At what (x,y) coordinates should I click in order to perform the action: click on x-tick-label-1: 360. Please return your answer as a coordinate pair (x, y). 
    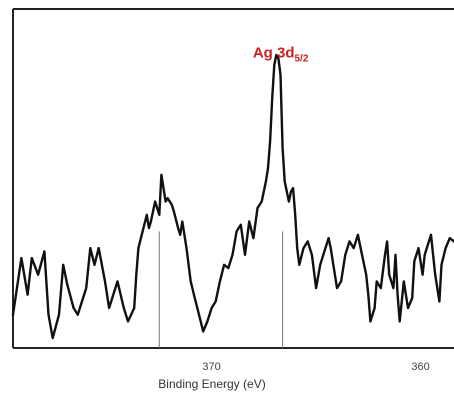
    Looking at the image, I should click on (420, 367).